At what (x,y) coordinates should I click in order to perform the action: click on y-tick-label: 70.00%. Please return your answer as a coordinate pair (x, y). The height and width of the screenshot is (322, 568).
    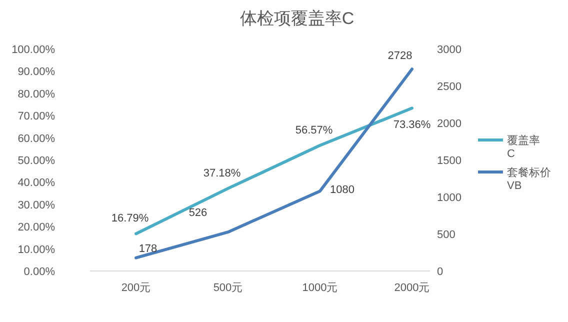
    Looking at the image, I should click on (37, 116).